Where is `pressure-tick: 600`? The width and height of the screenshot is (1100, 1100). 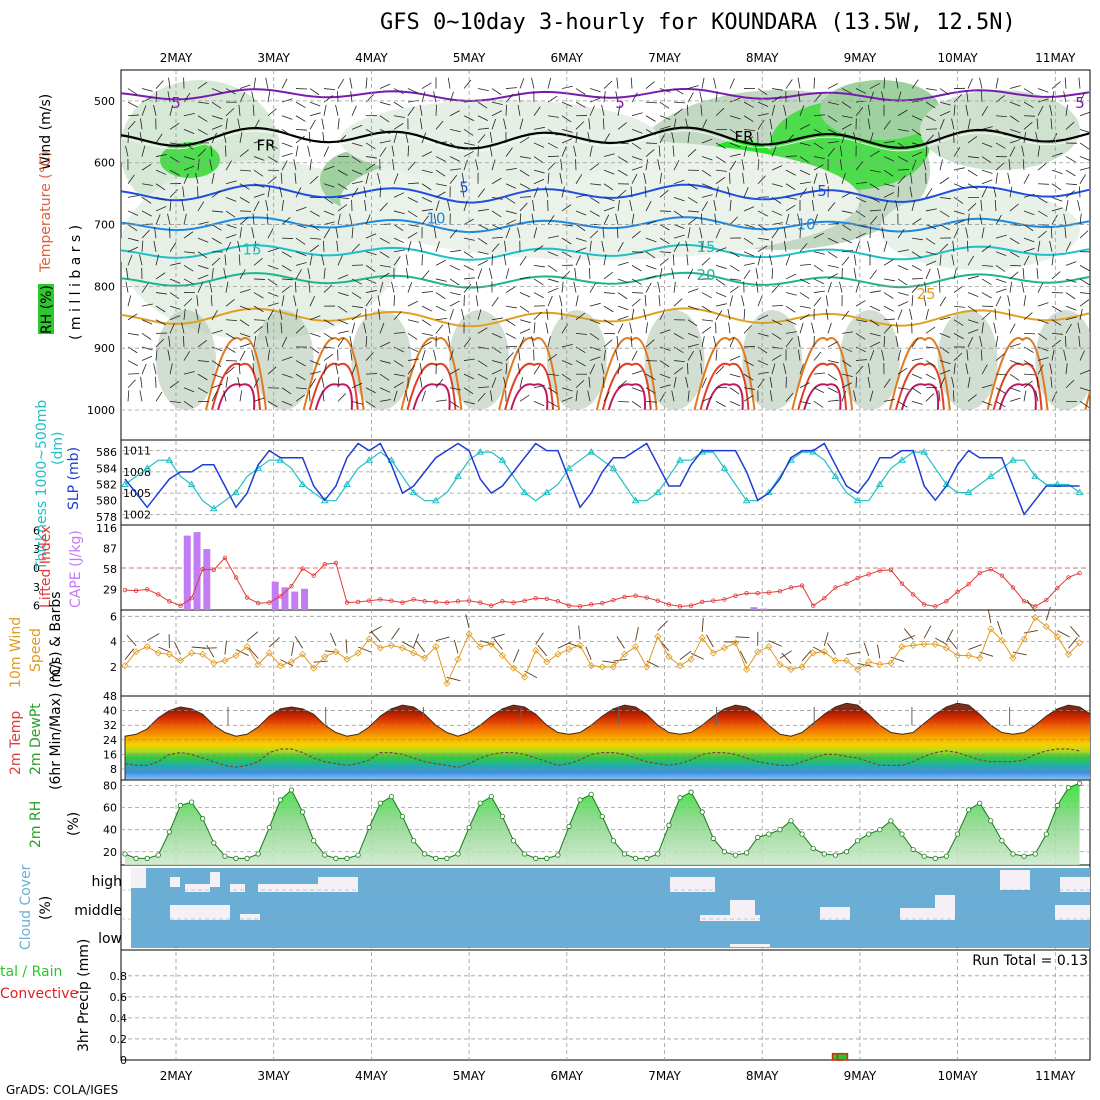 pressure-tick: 600 is located at coordinates (104, 163).